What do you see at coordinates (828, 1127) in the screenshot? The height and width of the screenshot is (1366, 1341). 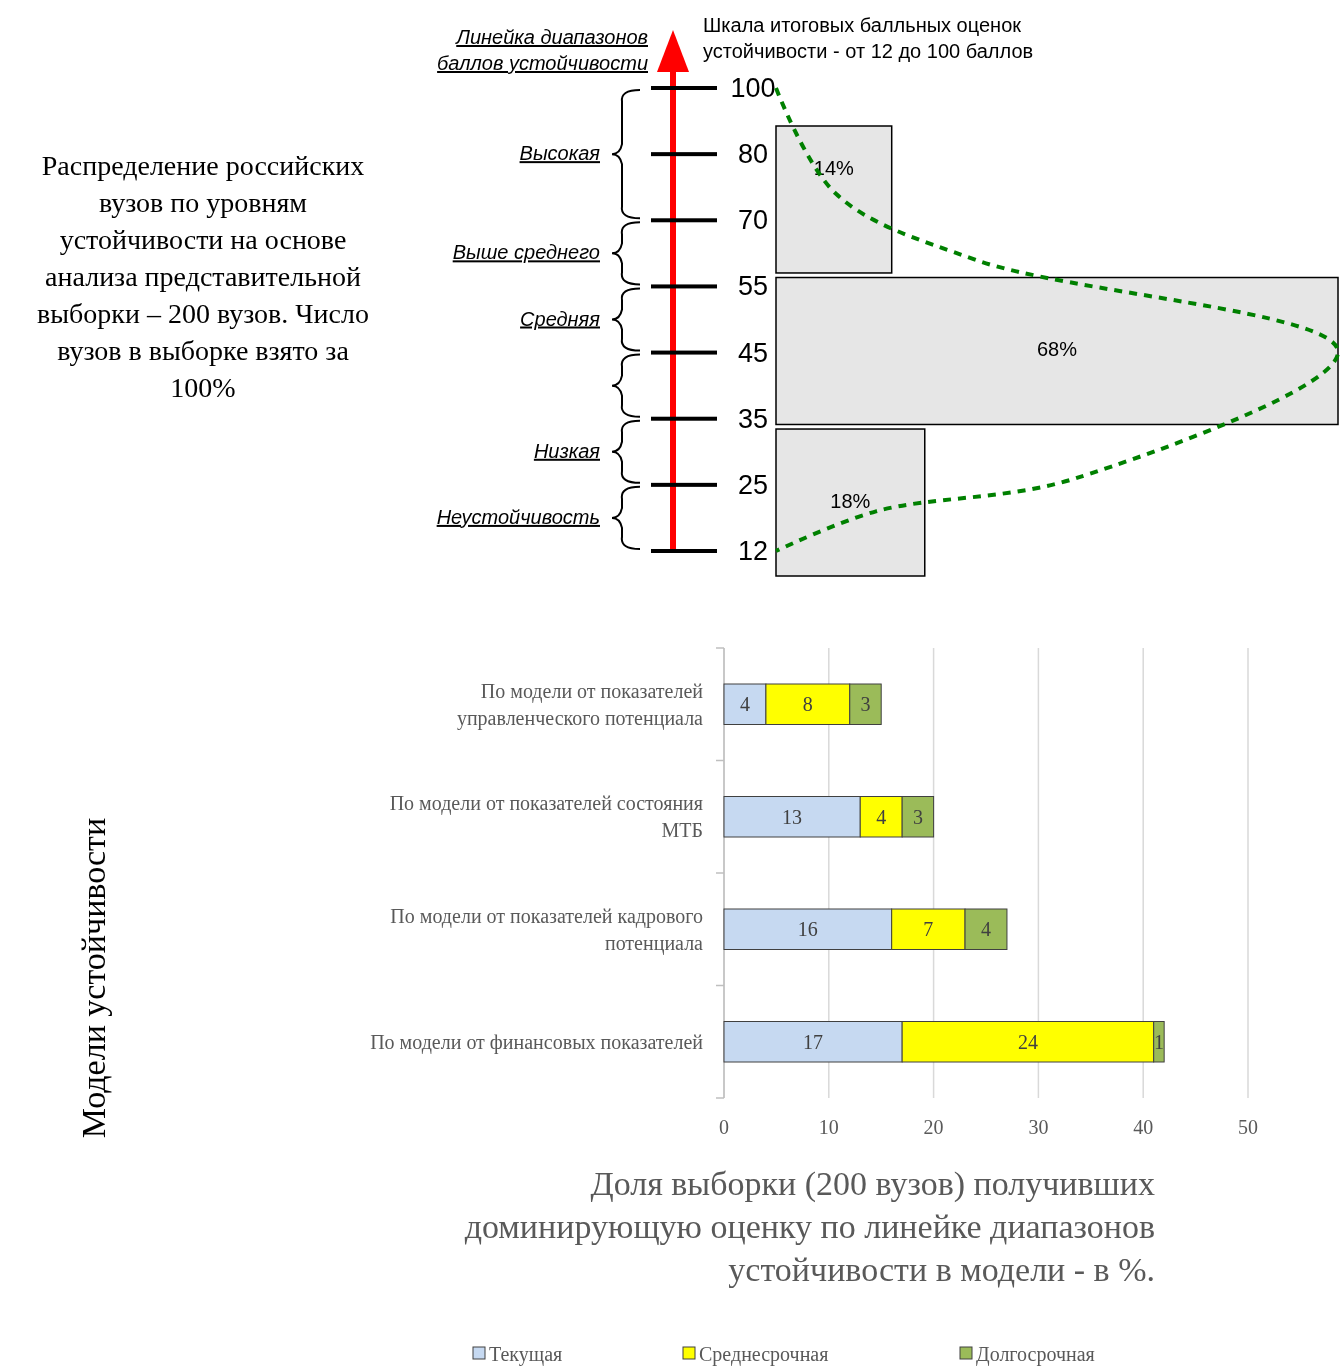 I see `x-tick-label: 10` at bounding box center [828, 1127].